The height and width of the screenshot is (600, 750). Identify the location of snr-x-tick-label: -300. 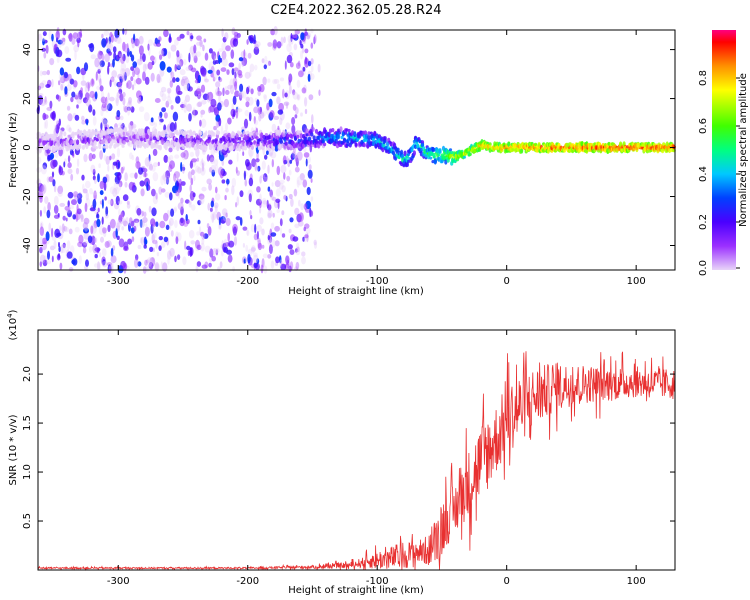
(118, 581).